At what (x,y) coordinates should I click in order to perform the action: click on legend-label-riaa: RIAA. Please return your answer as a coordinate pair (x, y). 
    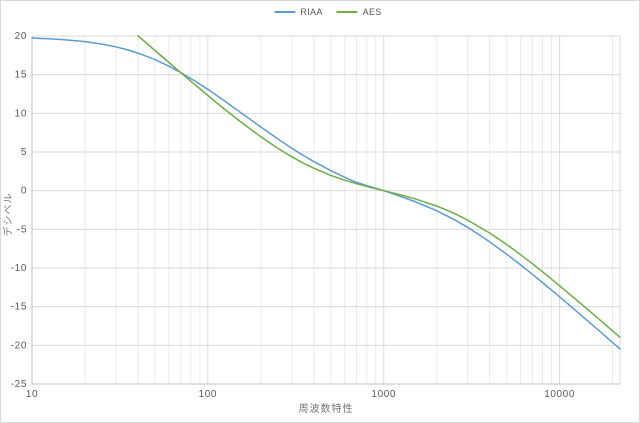
    Looking at the image, I should click on (311, 12).